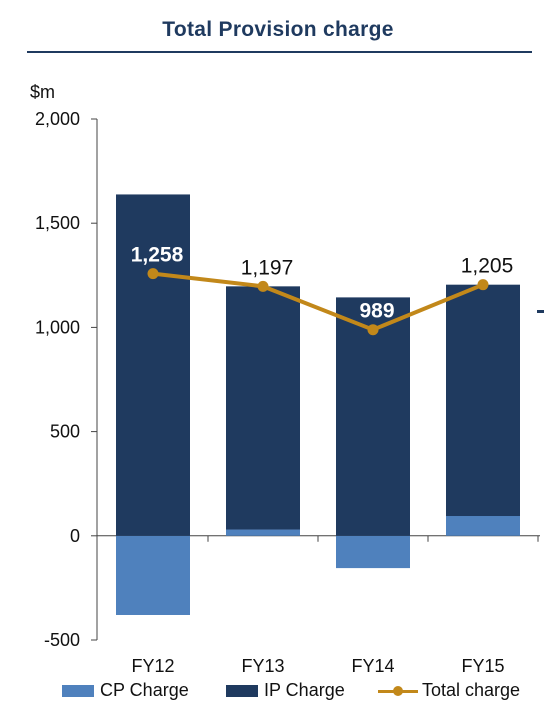 The width and height of the screenshot is (544, 704). I want to click on y-tick-label: 0, so click(75, 536).